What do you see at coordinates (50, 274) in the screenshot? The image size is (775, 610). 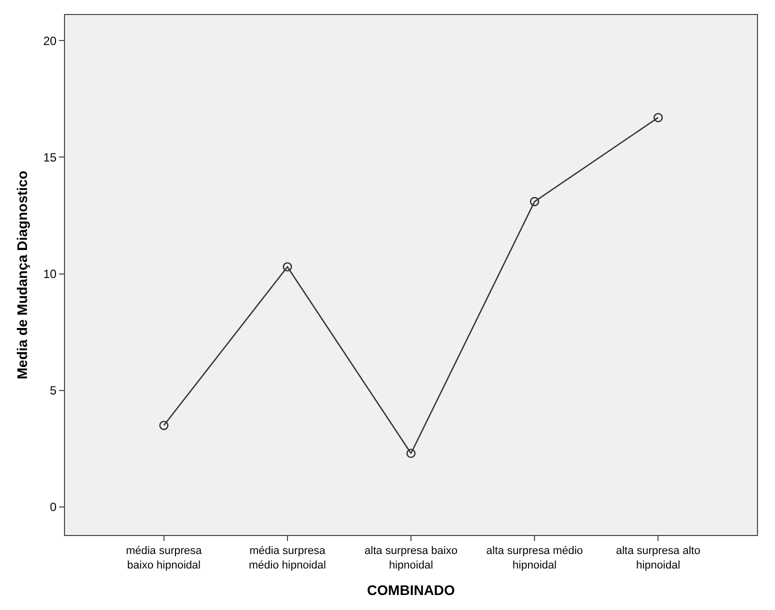 I see `y-tick-label: 10` at bounding box center [50, 274].